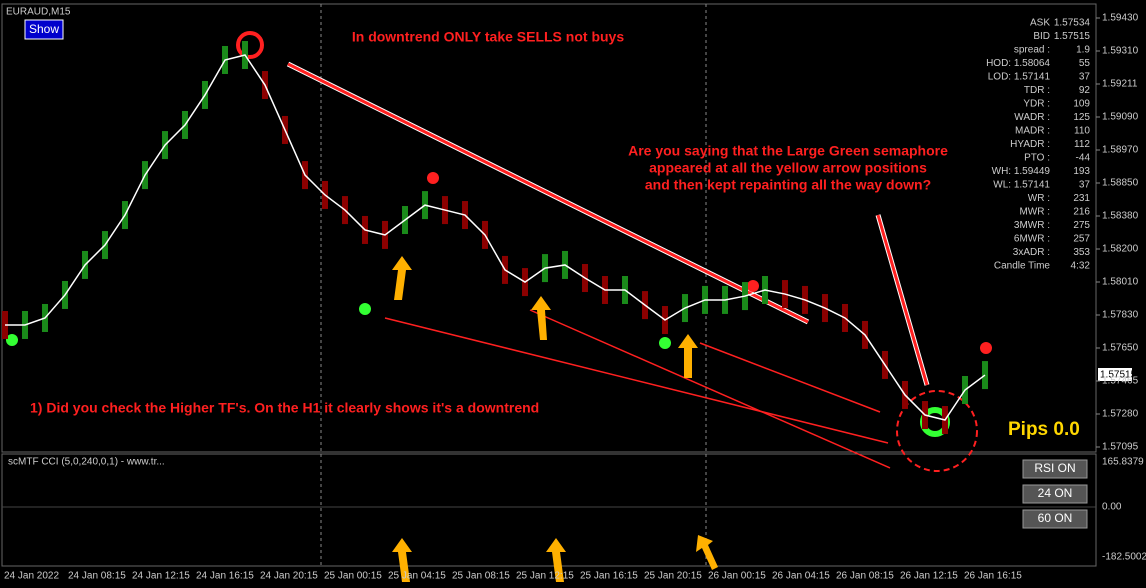  I want to click on info-value: 257, so click(1081, 239).